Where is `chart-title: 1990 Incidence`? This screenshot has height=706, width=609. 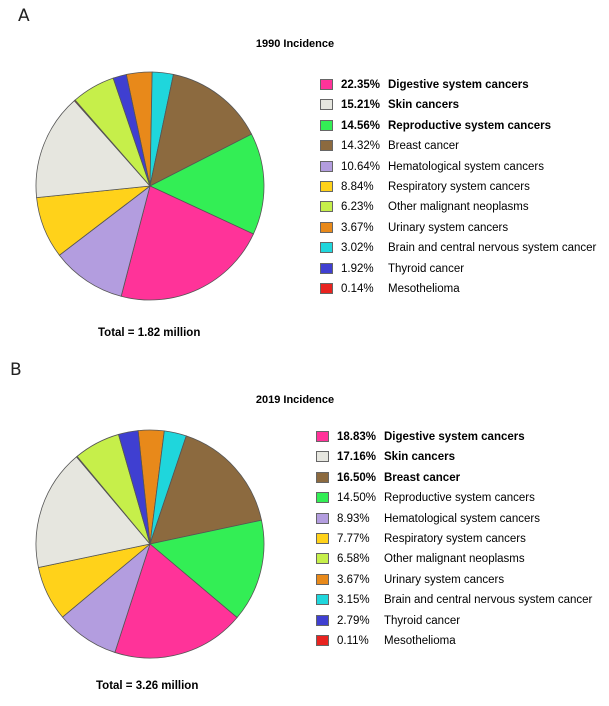 chart-title: 1990 Incidence is located at coordinates (295, 44).